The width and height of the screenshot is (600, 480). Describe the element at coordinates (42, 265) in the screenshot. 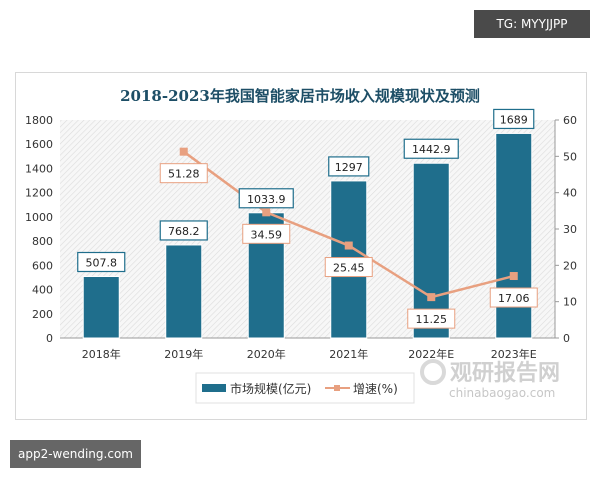

I see `y-left-tick-label: 600` at that location.